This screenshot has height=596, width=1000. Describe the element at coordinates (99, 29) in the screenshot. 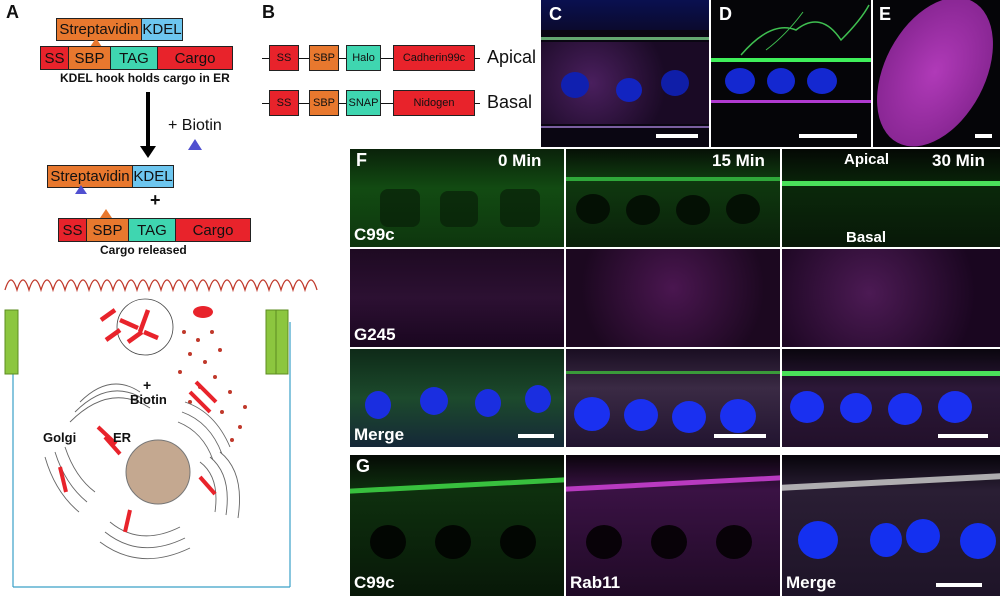

I see `streptavidin-box: Streptavidin` at that location.